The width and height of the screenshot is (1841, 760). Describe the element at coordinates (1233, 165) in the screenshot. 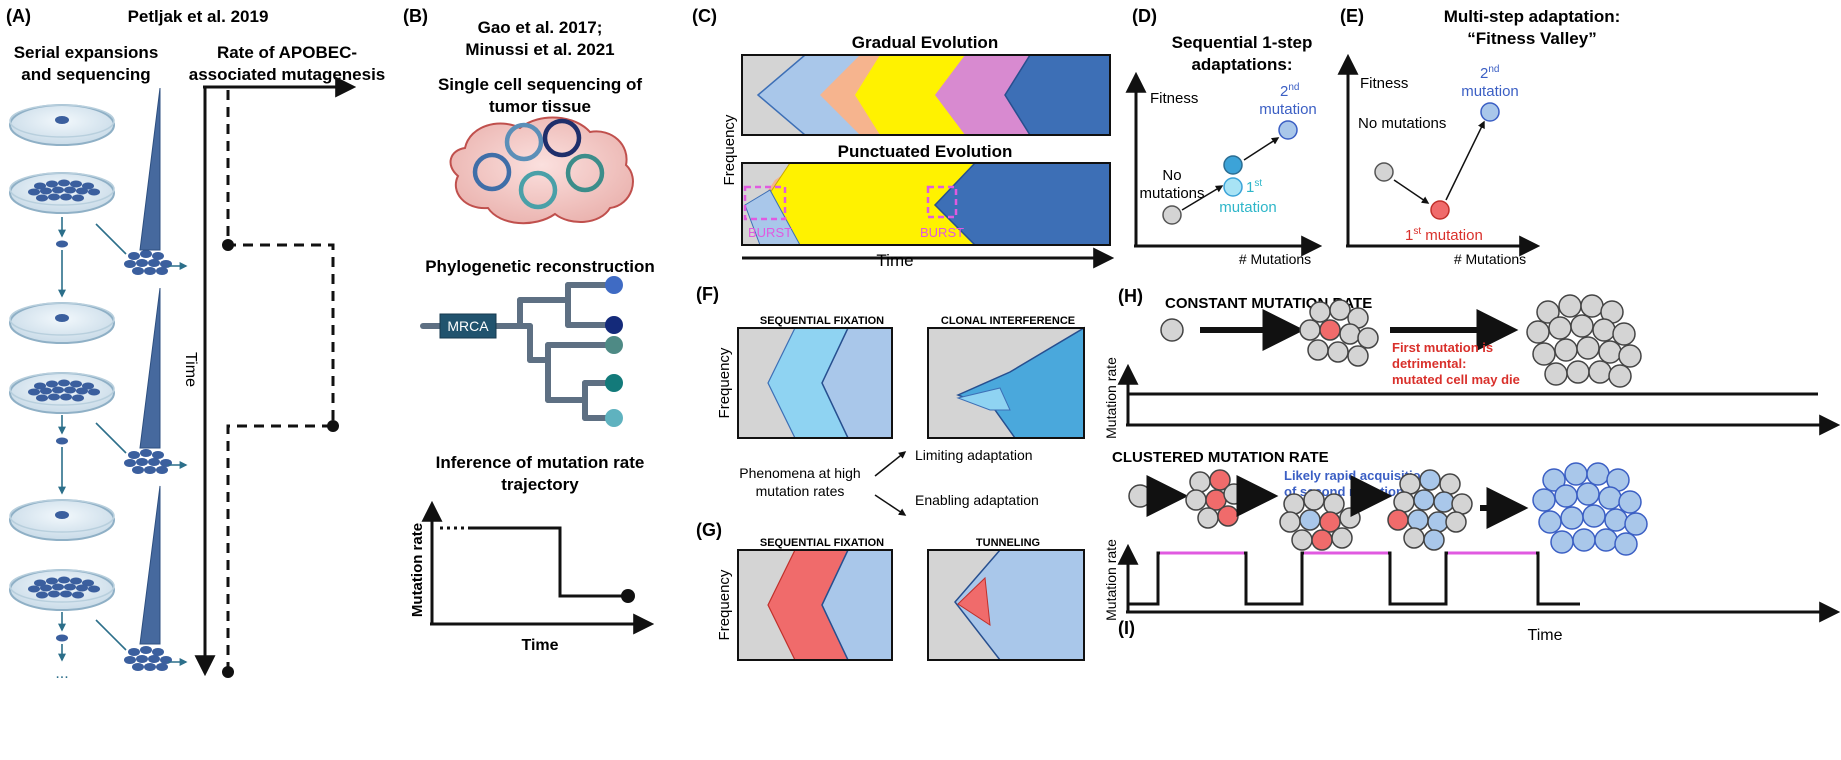

I see `genotype-first-step` at that location.